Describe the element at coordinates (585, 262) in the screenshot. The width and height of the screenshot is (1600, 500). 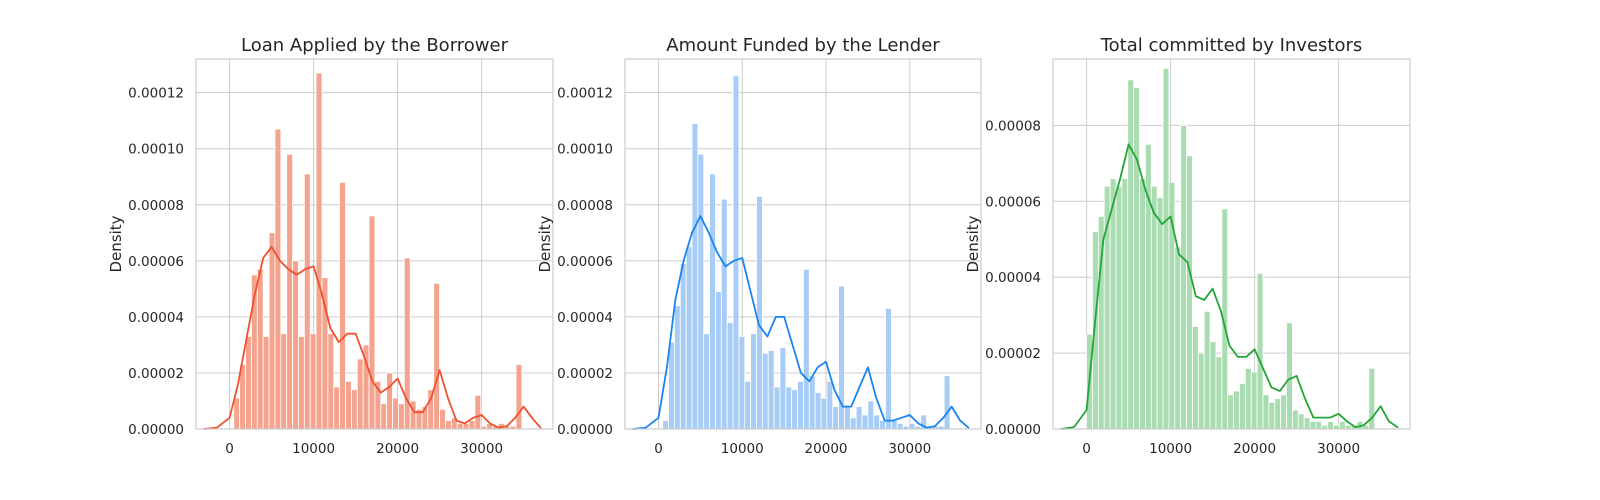
I see `y-tick-label: 0.00006` at that location.